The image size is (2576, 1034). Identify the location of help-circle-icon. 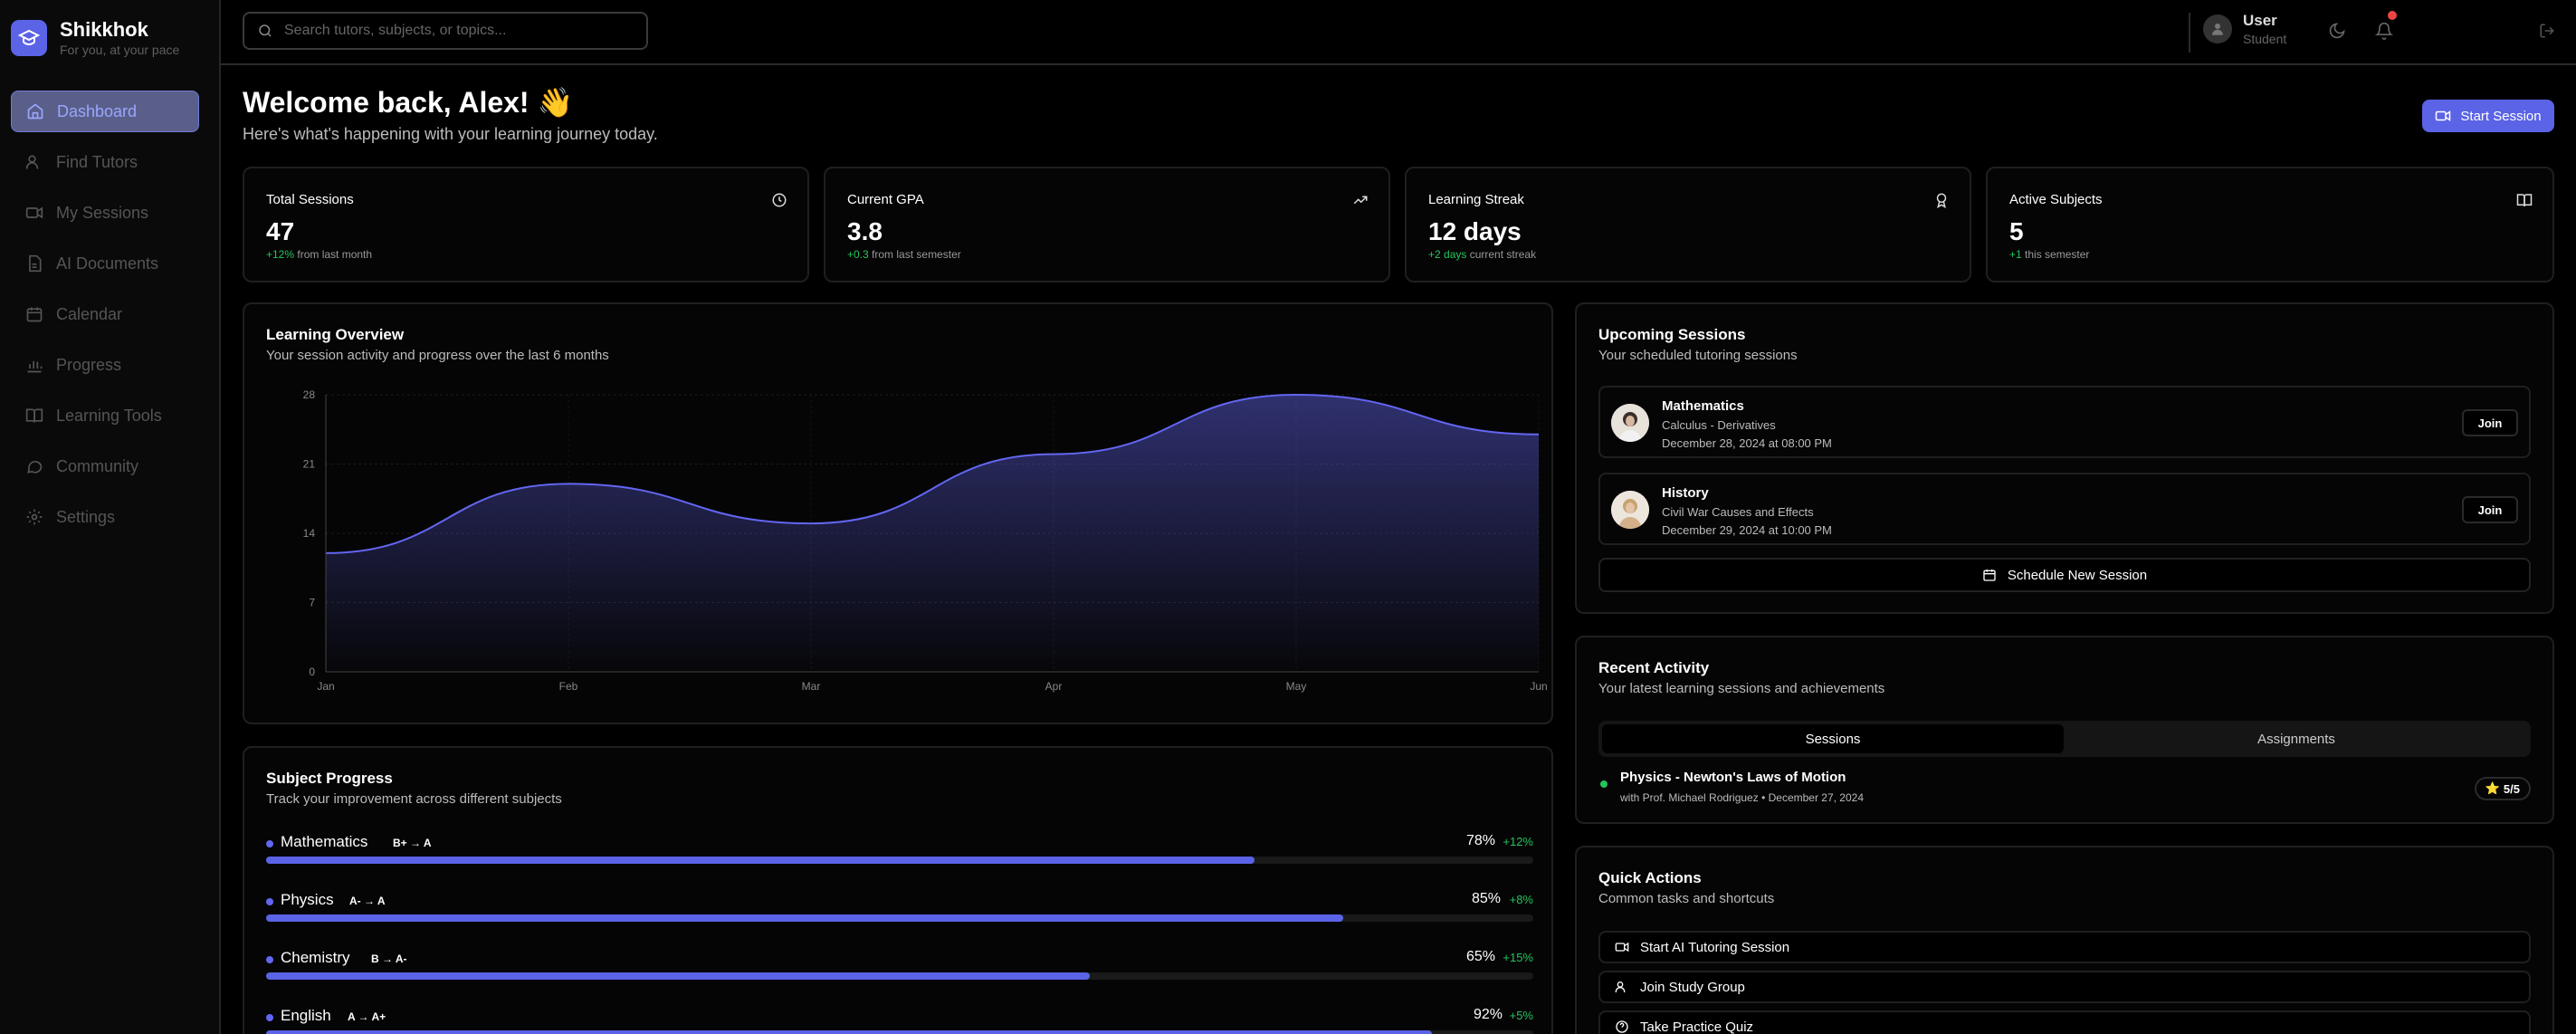
(1622, 1027).